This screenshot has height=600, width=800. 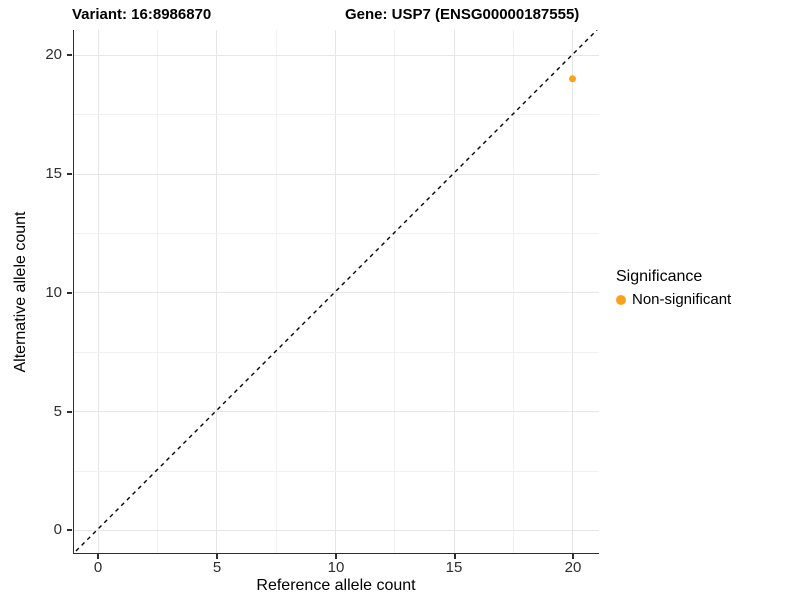 I want to click on y-axis-title: Alternative allele count, so click(x=20, y=292).